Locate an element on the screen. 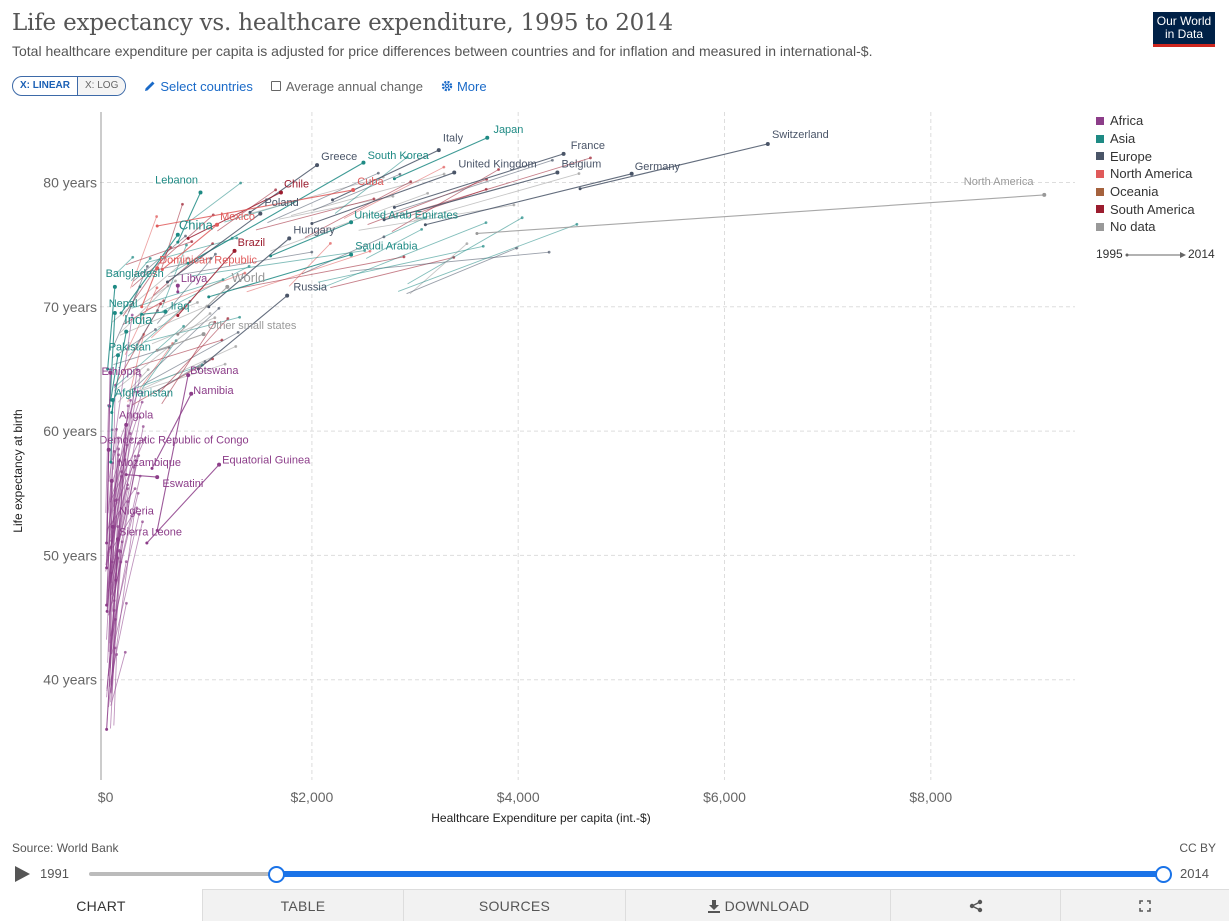  more-button: More is located at coordinates (464, 86).